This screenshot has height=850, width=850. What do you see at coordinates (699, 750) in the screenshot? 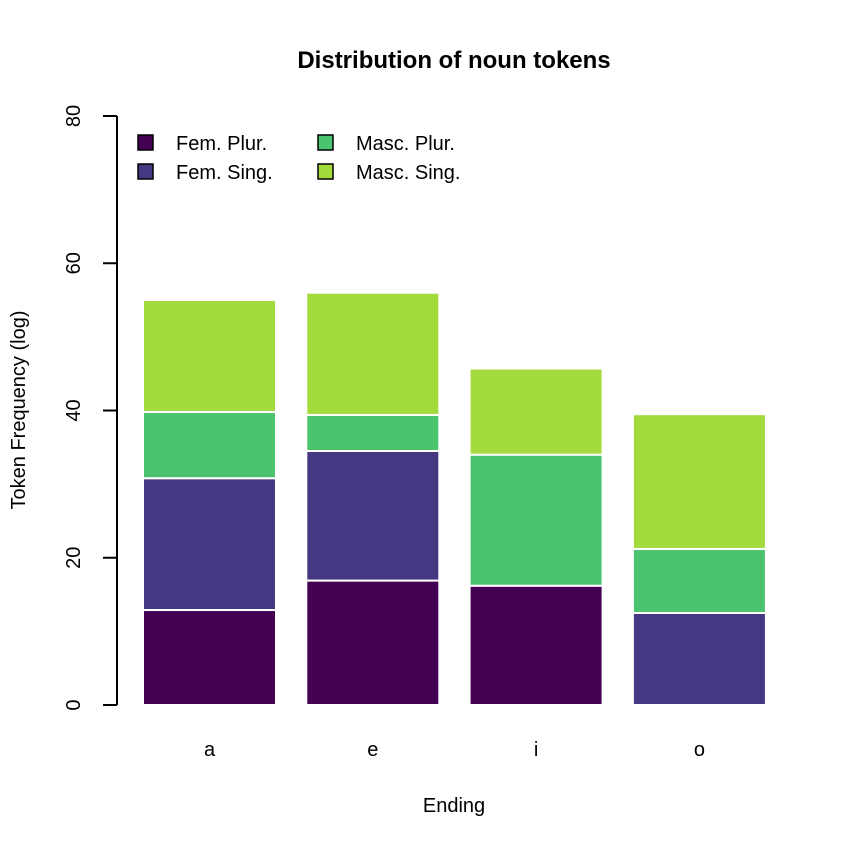
I see `x-tick-label: o` at bounding box center [699, 750].